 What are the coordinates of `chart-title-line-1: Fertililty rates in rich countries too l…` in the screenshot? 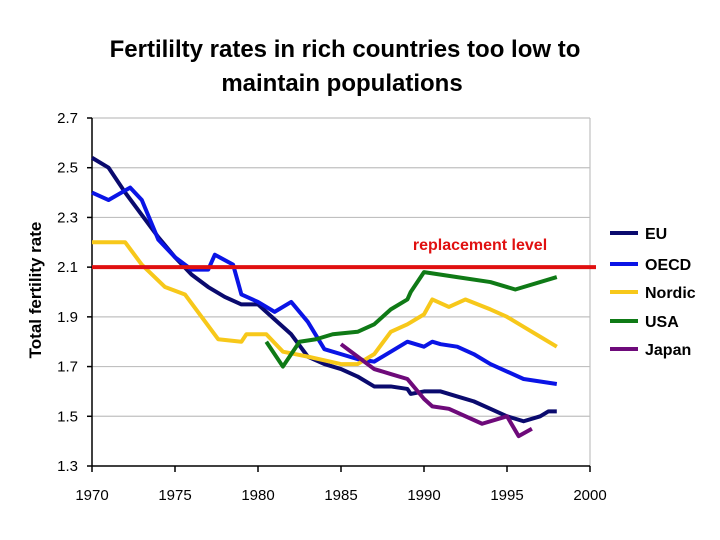 It's located at (345, 49).